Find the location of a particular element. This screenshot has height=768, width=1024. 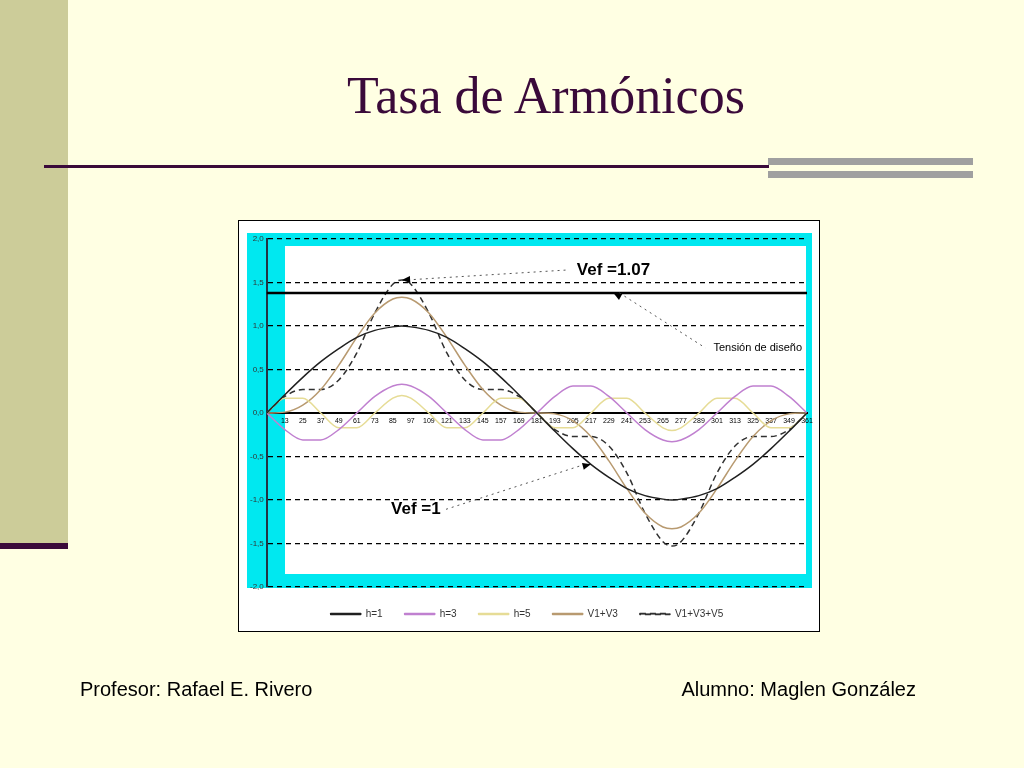

text: Alumno: Maglen González is located at coordinates (798, 689).